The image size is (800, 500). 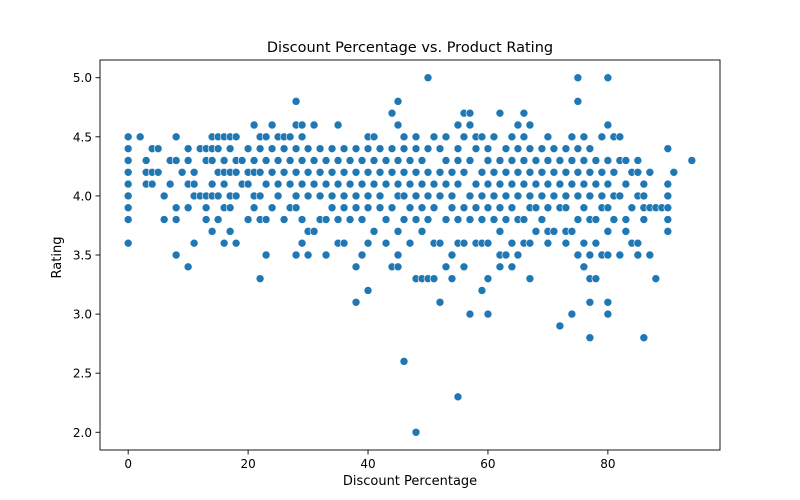 What do you see at coordinates (82, 256) in the screenshot?
I see `y-tick-label: 3.5` at bounding box center [82, 256].